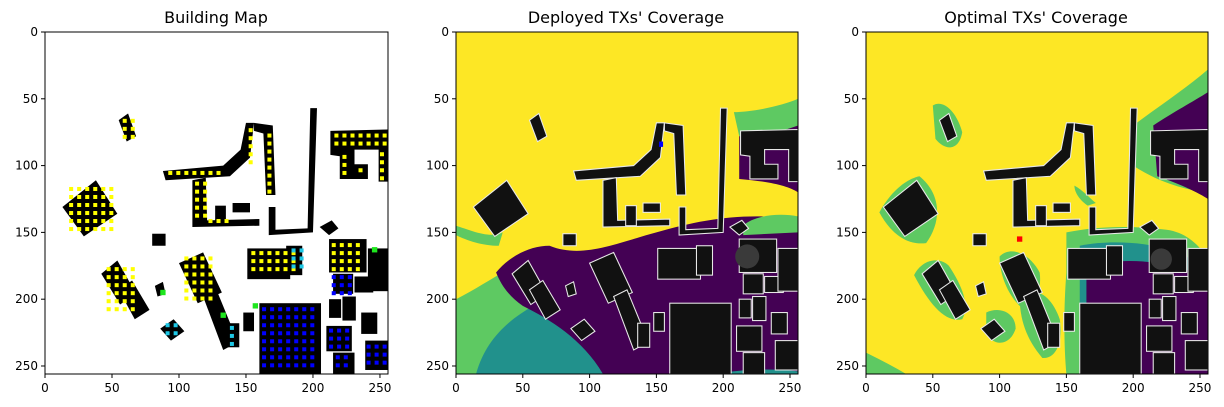 The image size is (1224, 407). What do you see at coordinates (851, 99) in the screenshot?
I see `y-tick-label: 50` at bounding box center [851, 99].